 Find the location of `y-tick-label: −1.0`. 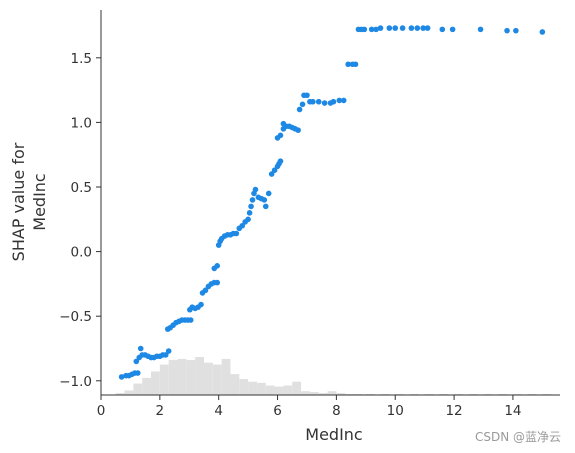

y-tick-label: −1.0 is located at coordinates (75, 382).